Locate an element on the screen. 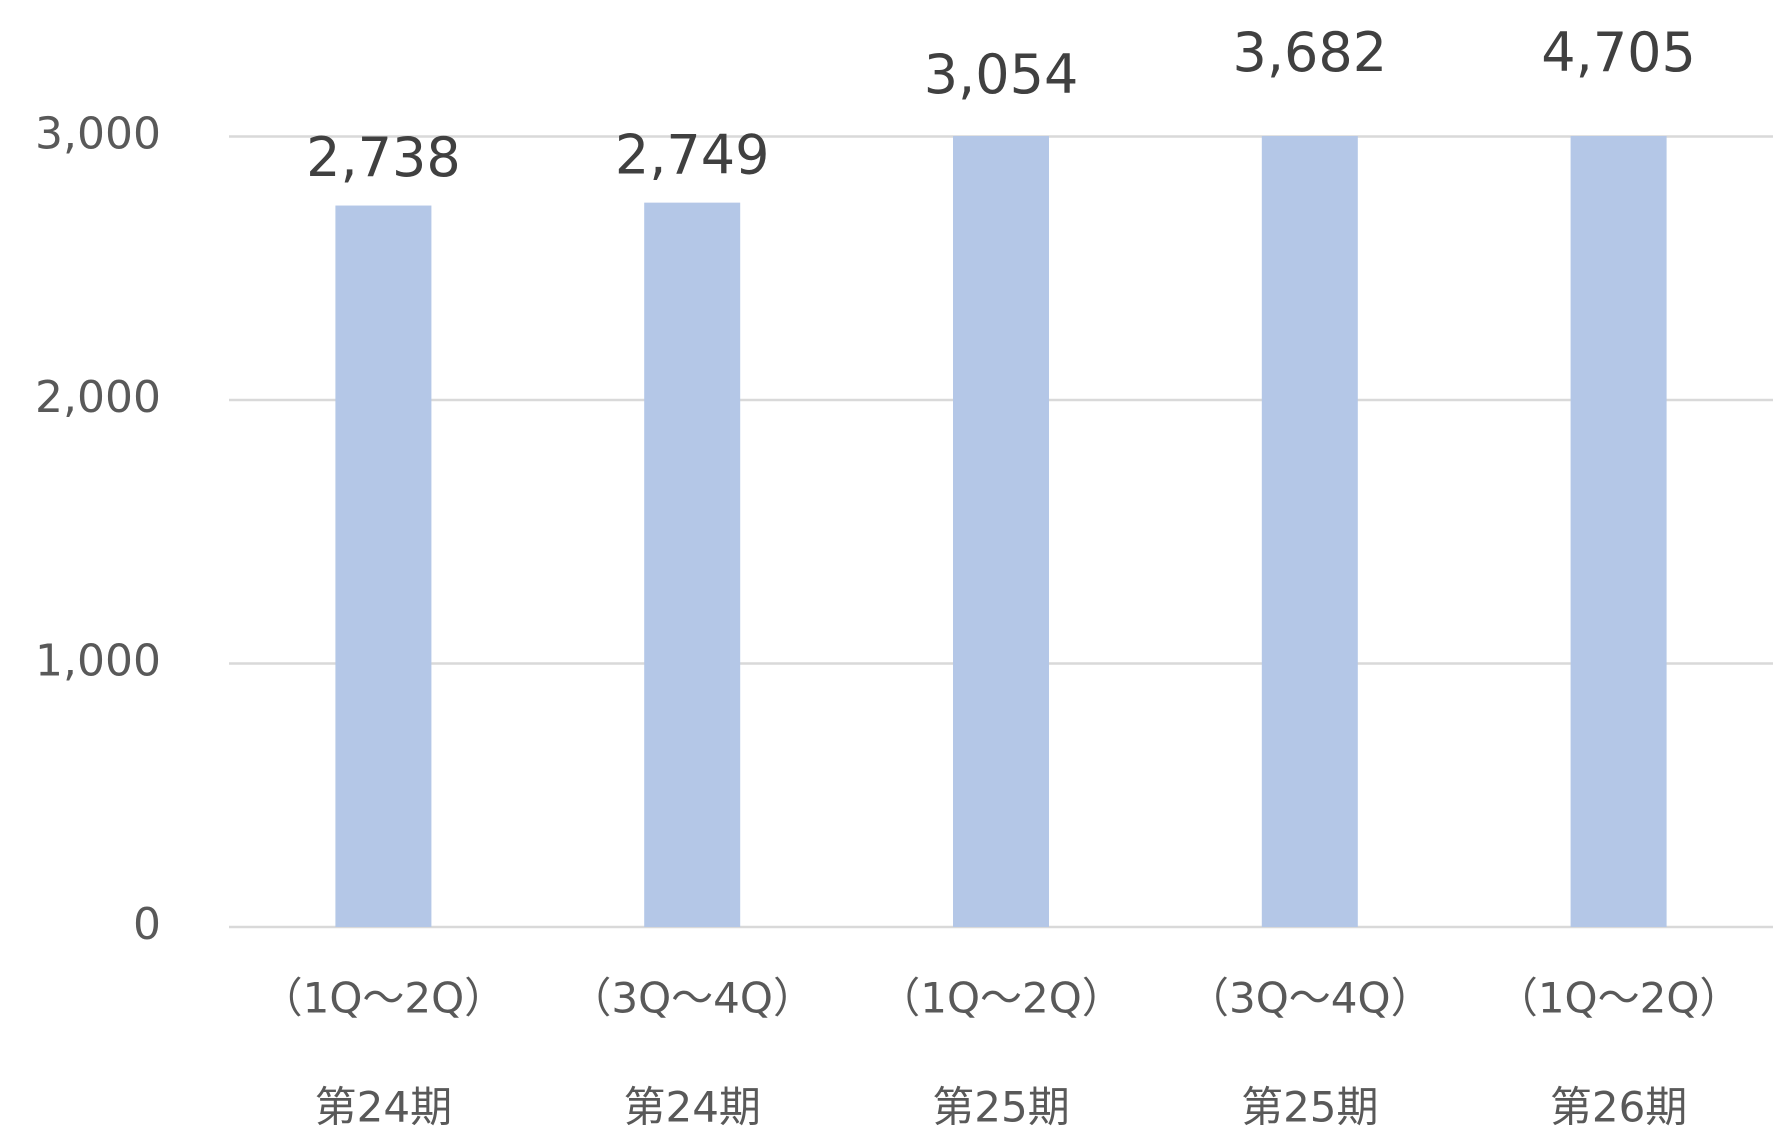 The height and width of the screenshot is (1148, 1790). data-label: 4,705 is located at coordinates (1618, 52).